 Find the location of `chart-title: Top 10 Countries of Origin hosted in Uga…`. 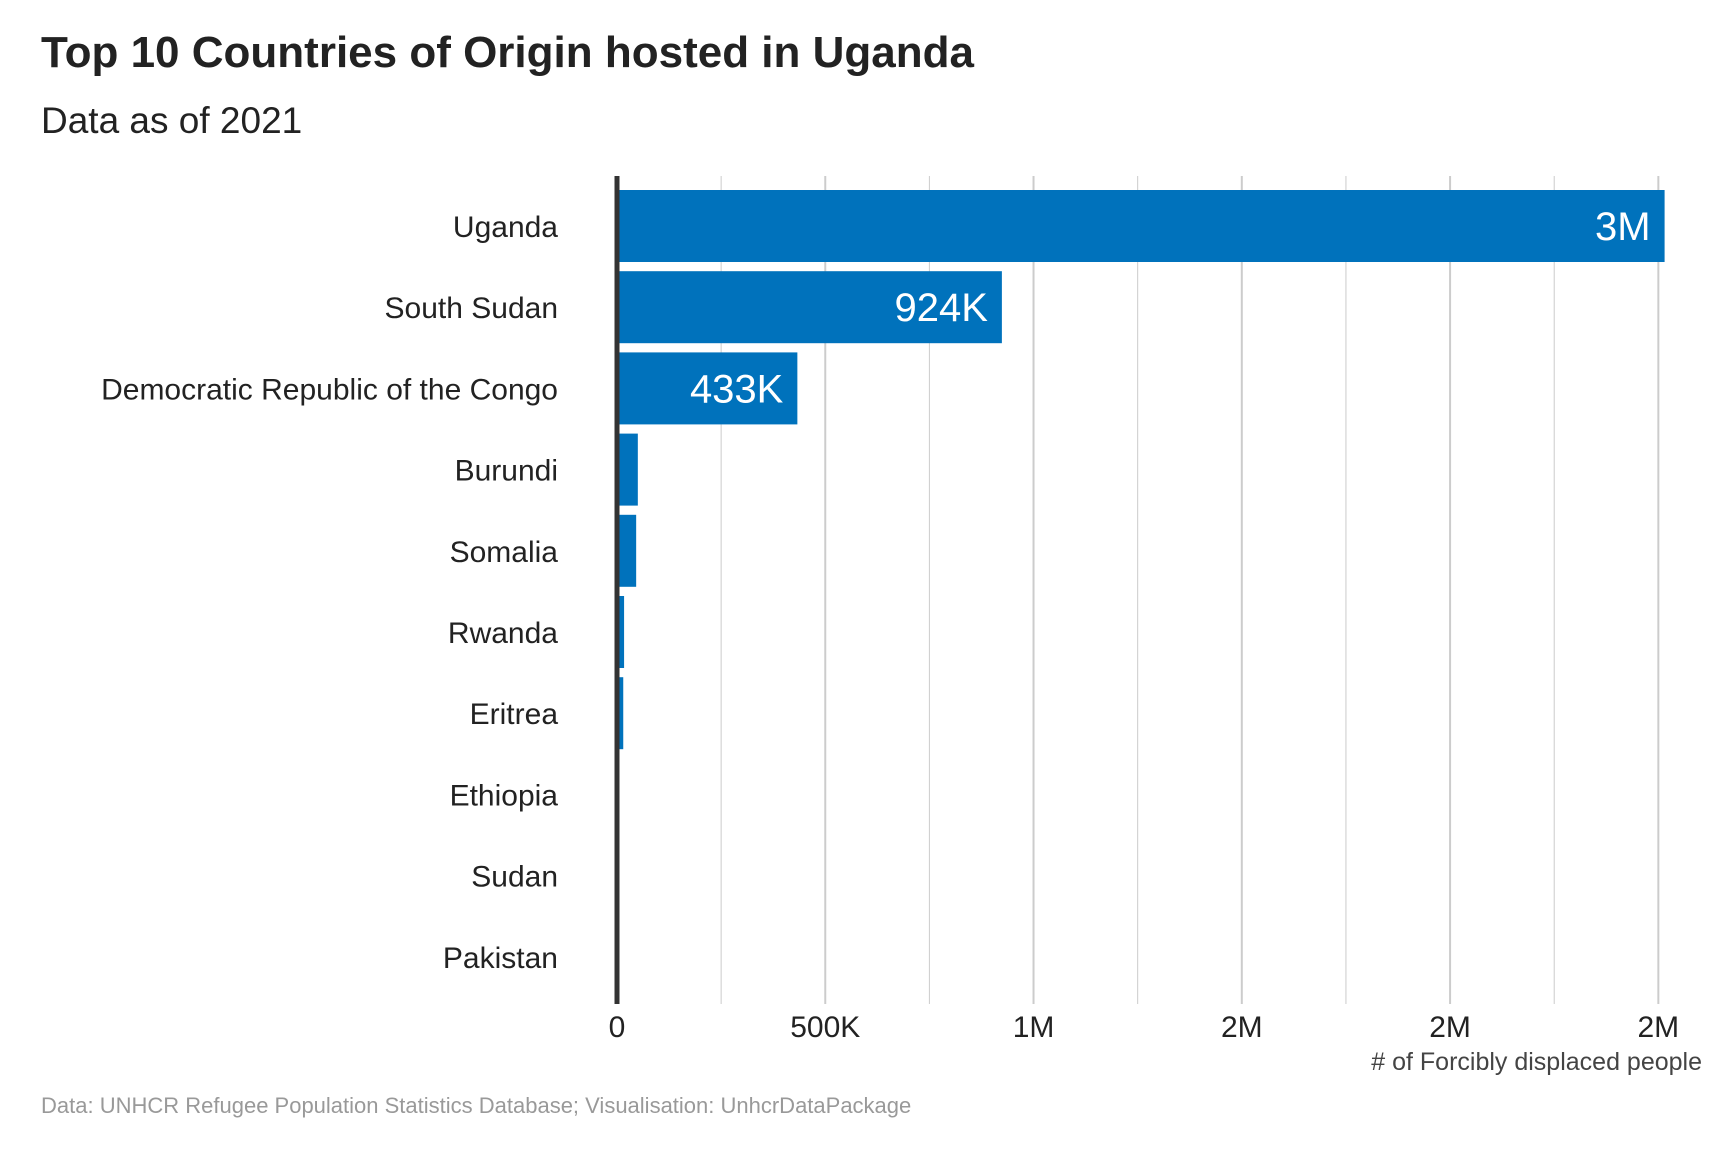

chart-title: Top 10 Countries of Origin hosted in Uga… is located at coordinates (507, 52).